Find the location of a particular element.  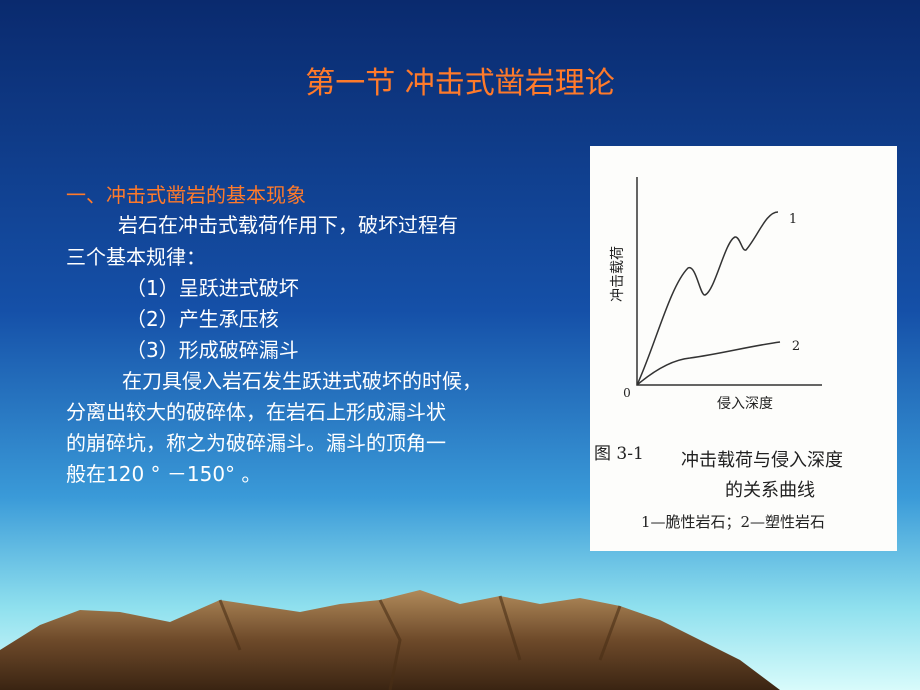

text-line: 岩石在冲击式载荷作用下，破坏过程有 is located at coordinates (288, 225).